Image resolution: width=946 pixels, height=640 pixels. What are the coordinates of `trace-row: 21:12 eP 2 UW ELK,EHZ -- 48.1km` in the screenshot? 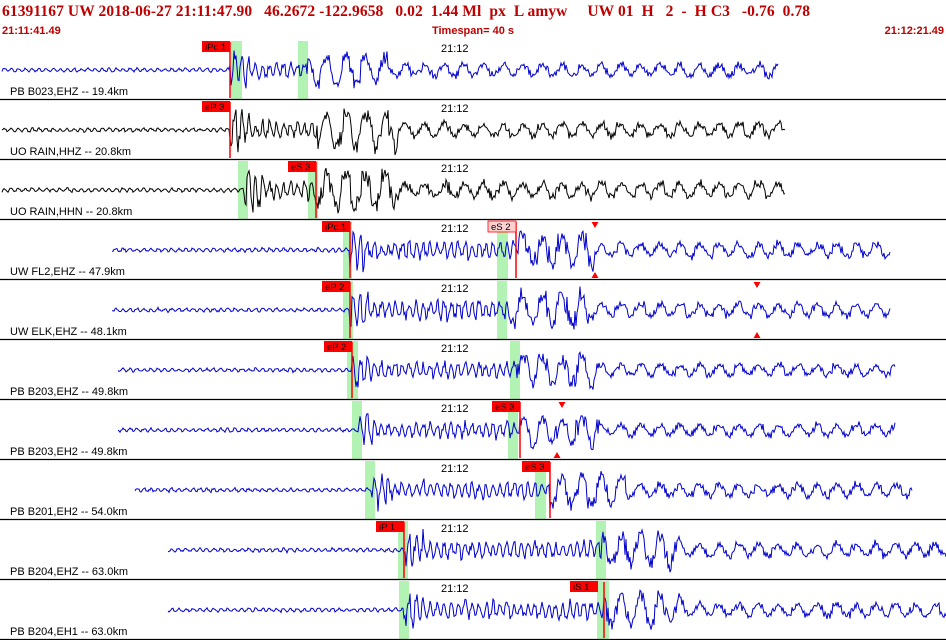 It's located at (473, 311).